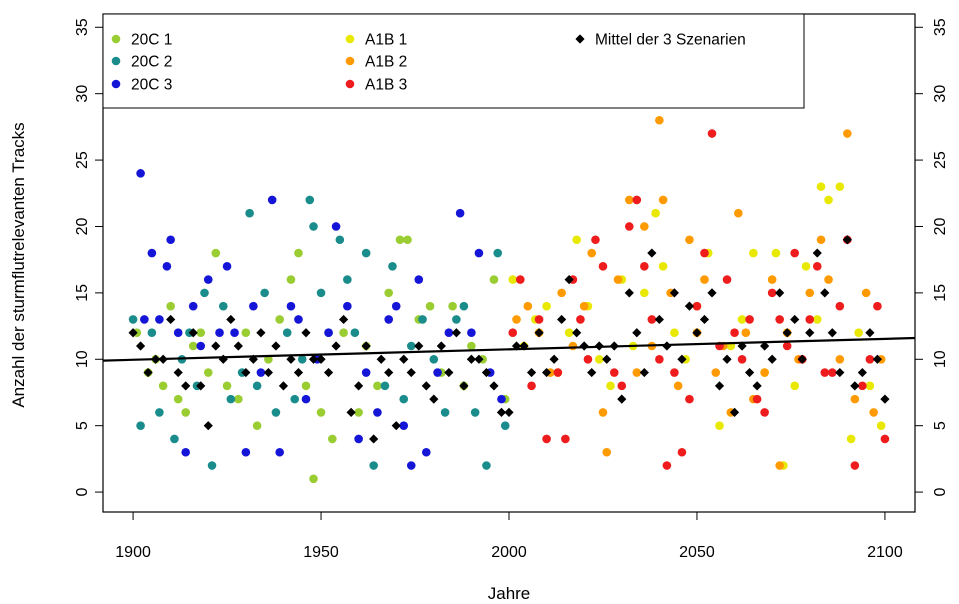  What do you see at coordinates (82, 226) in the screenshot?
I see `y-tick-label: 20` at bounding box center [82, 226].